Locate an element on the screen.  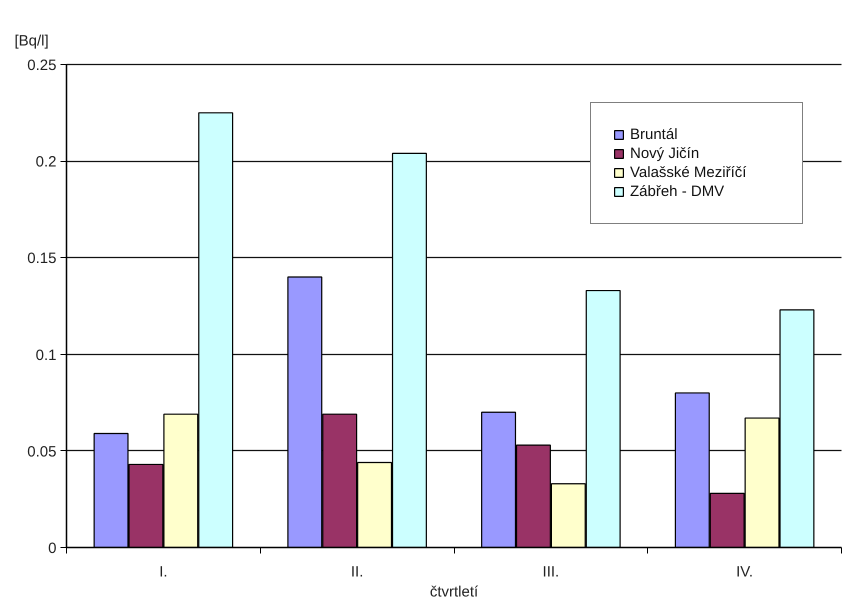
y-axis-title: [Bq/l] is located at coordinates (31, 41).